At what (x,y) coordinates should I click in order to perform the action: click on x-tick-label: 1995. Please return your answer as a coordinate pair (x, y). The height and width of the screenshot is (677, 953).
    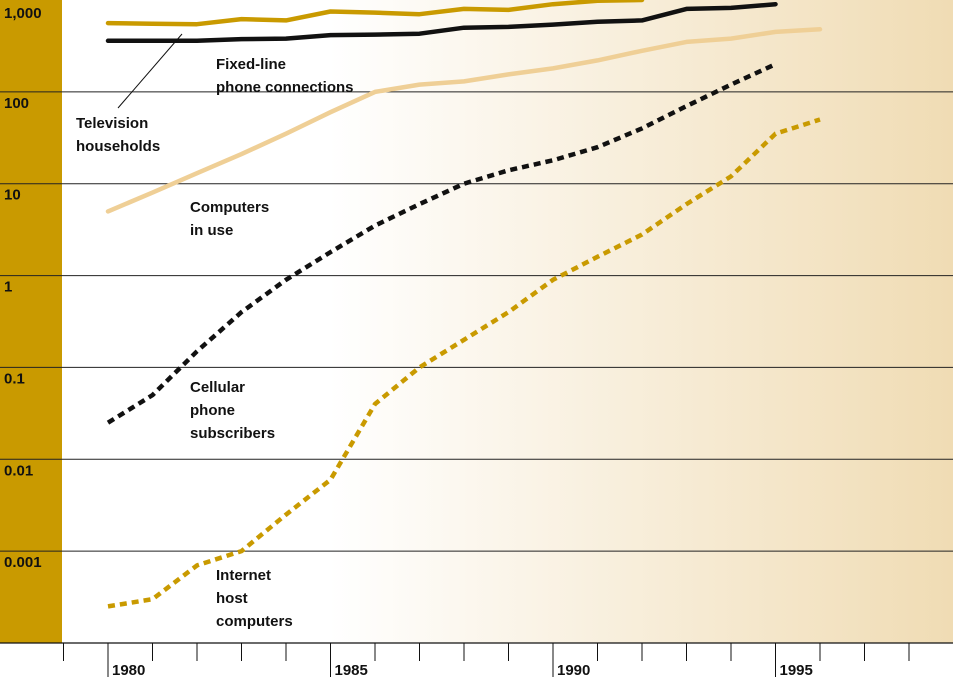
    Looking at the image, I should click on (796, 669).